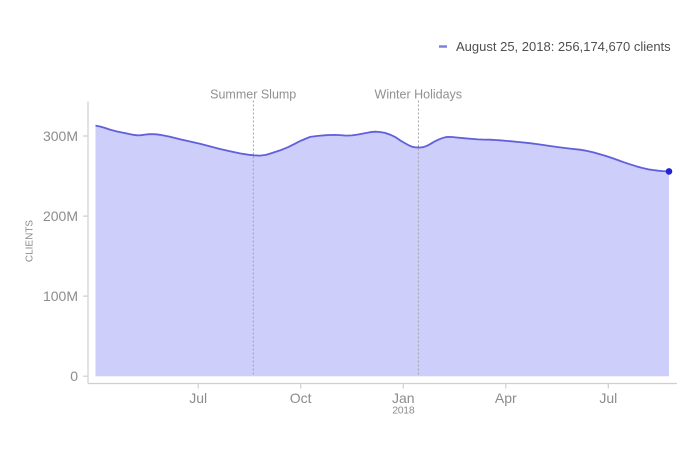 This screenshot has height=460, width=700. I want to click on svg-text: Oct, so click(301, 398).